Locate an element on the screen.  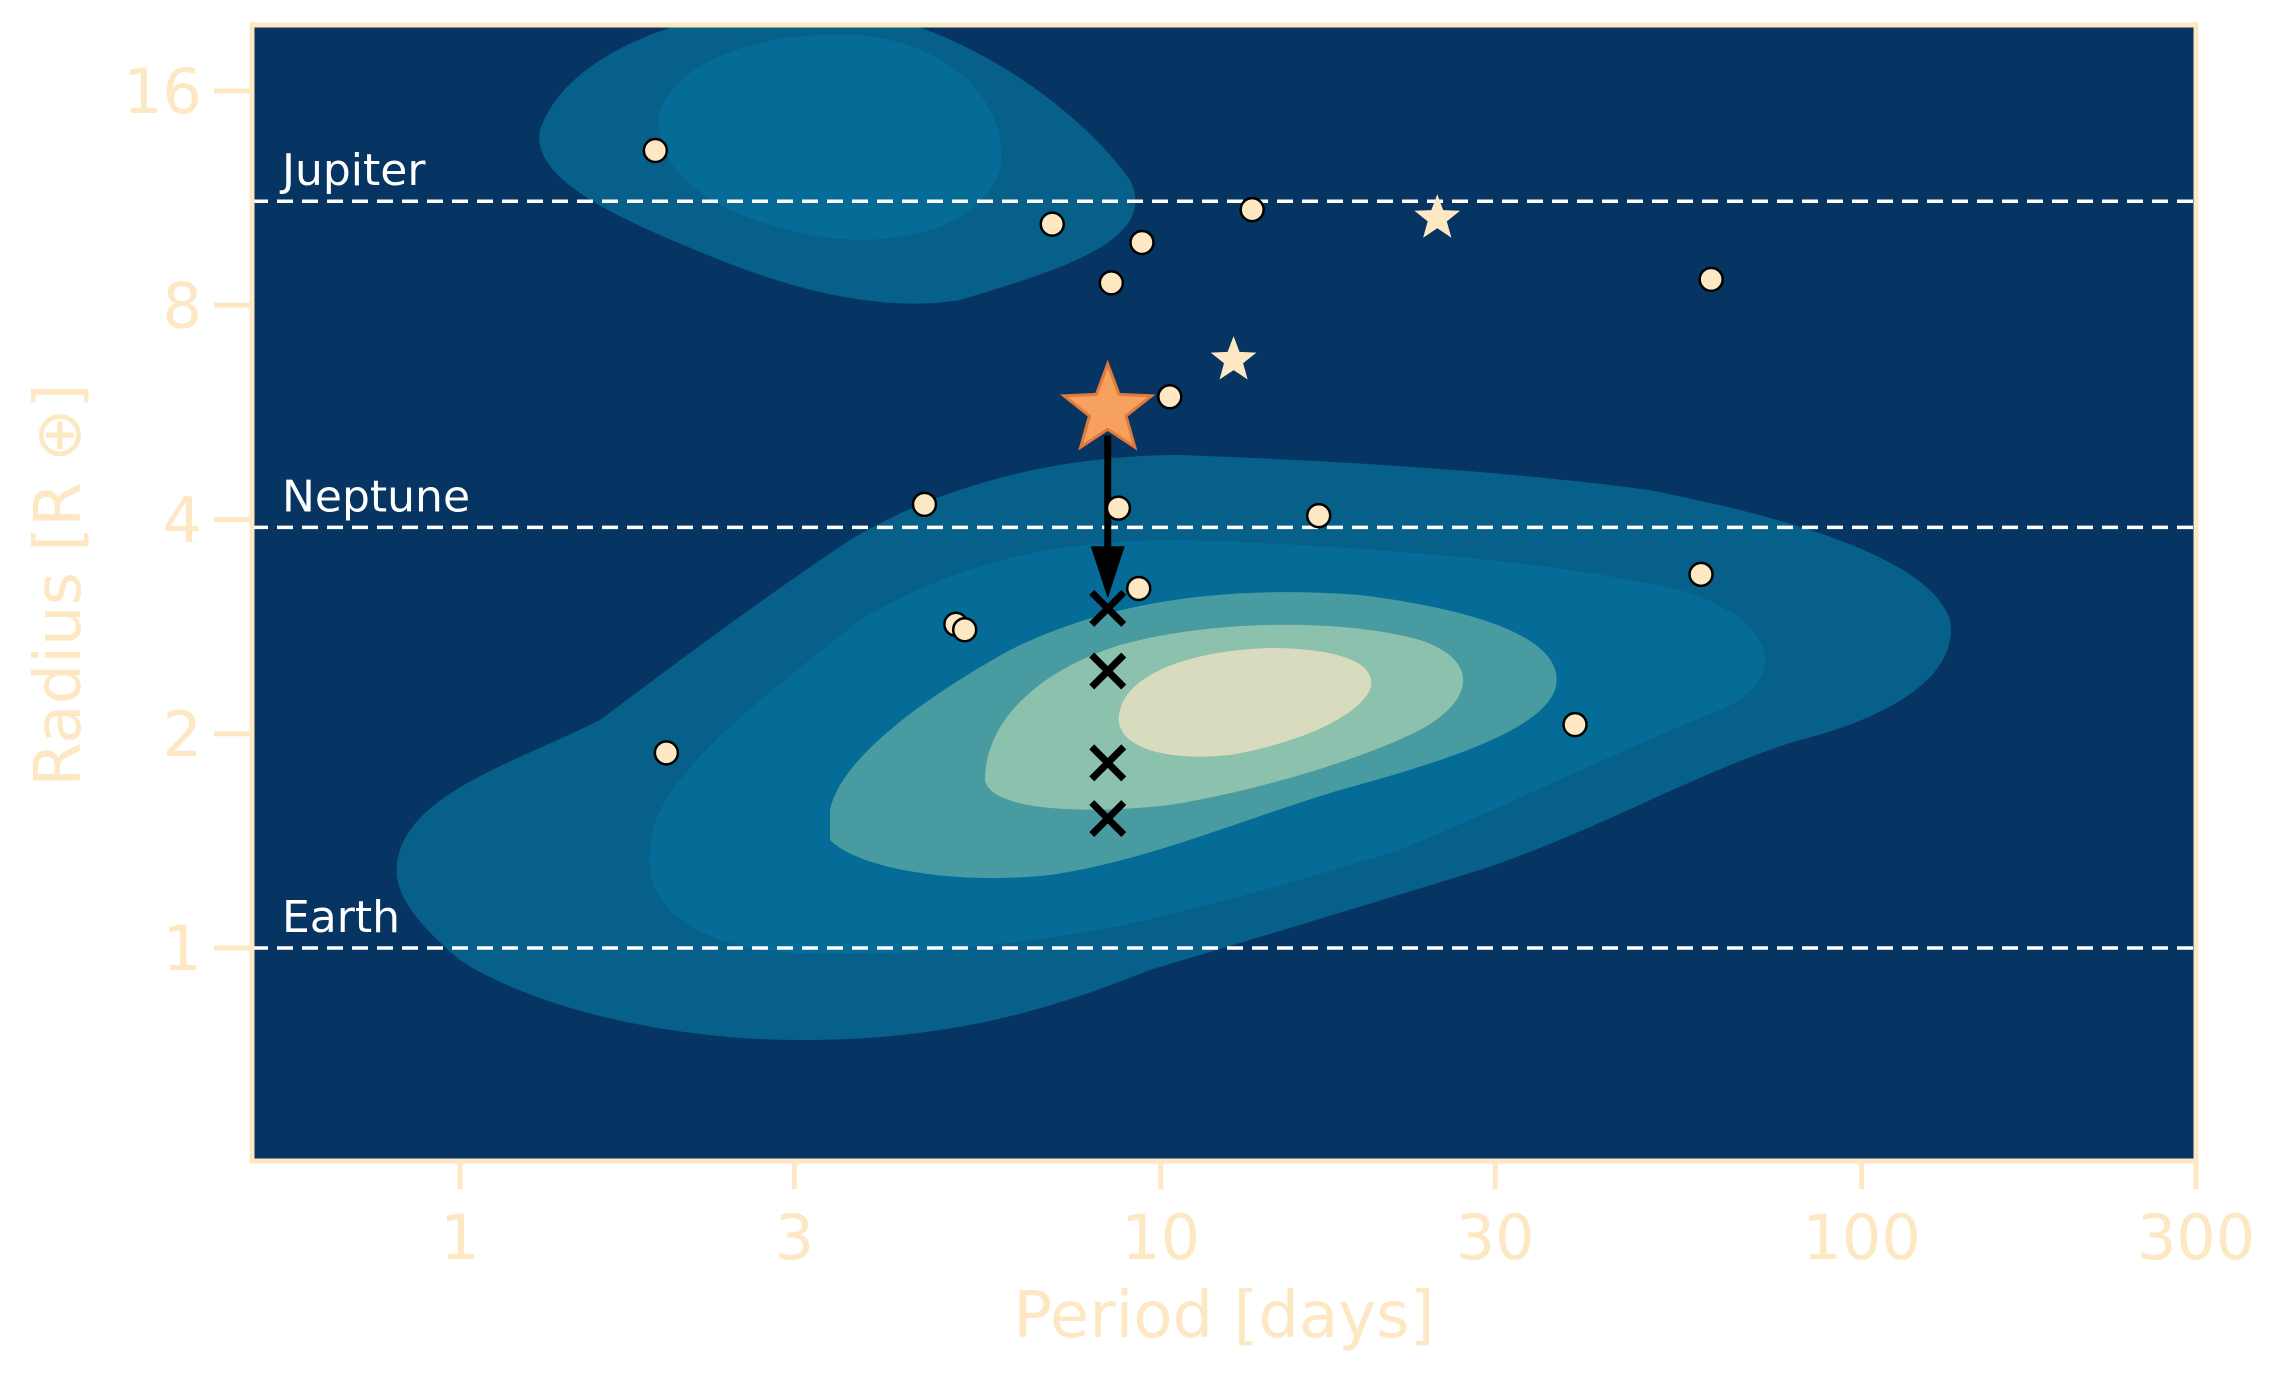
y-tick-label-1: 2 is located at coordinates (182, 734).